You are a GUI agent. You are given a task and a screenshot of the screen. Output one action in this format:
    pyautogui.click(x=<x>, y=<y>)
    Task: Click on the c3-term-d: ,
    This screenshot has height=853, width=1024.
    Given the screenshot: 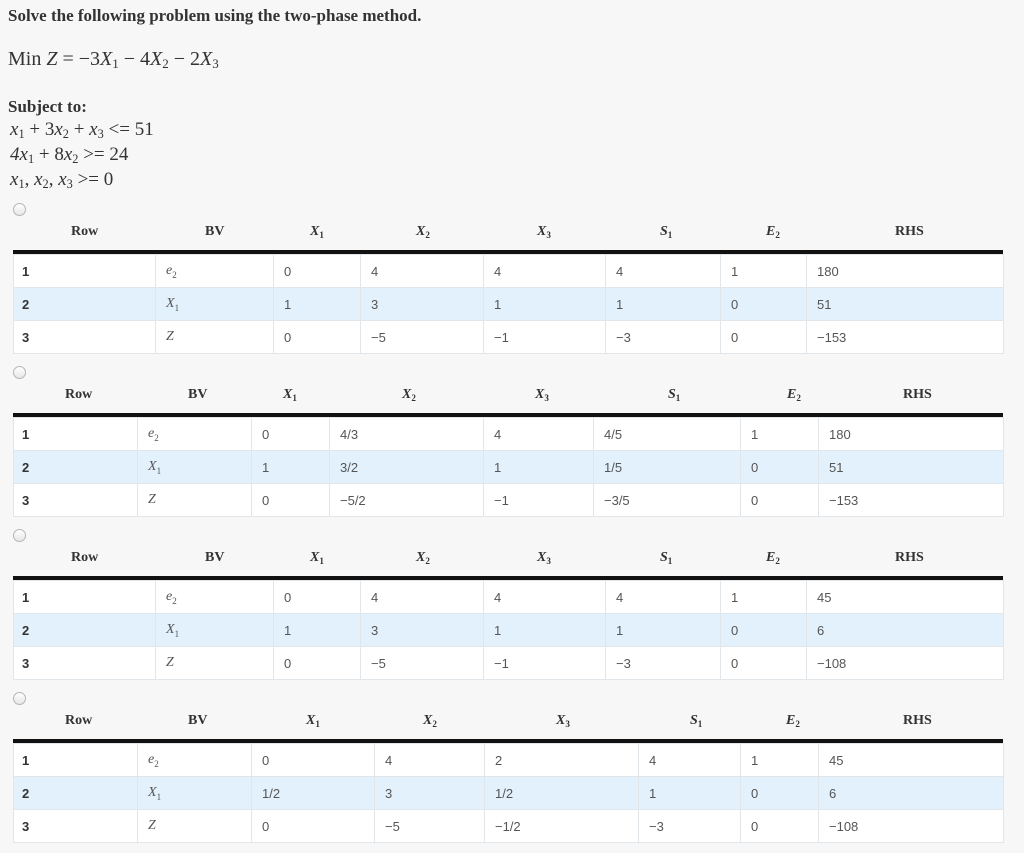 What is the action you would take?
    pyautogui.click(x=53, y=179)
    